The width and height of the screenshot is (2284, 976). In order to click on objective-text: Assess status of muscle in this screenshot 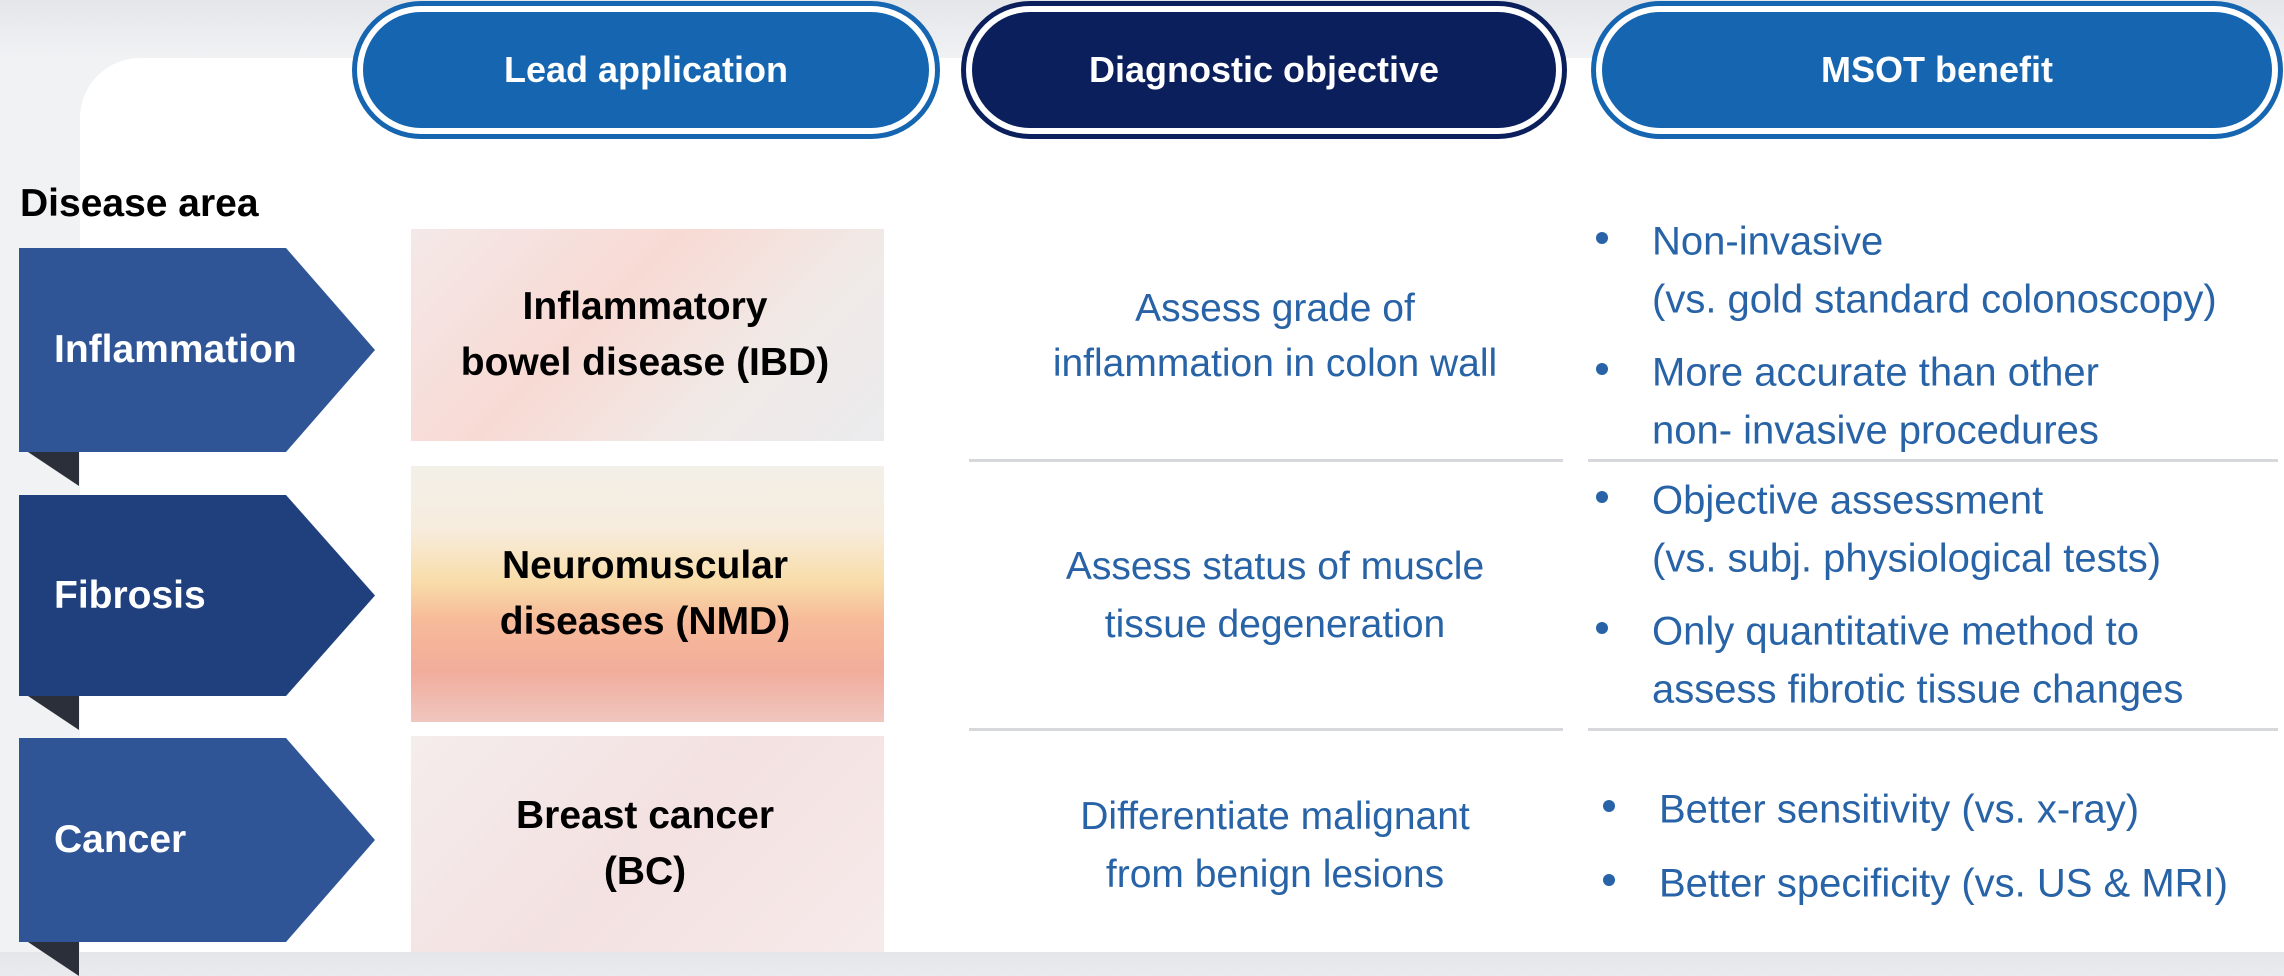, I will do `click(1275, 566)`.